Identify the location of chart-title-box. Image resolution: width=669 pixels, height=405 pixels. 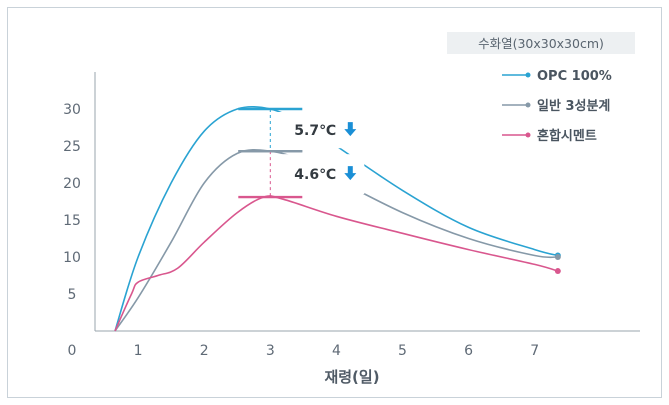
(541, 43).